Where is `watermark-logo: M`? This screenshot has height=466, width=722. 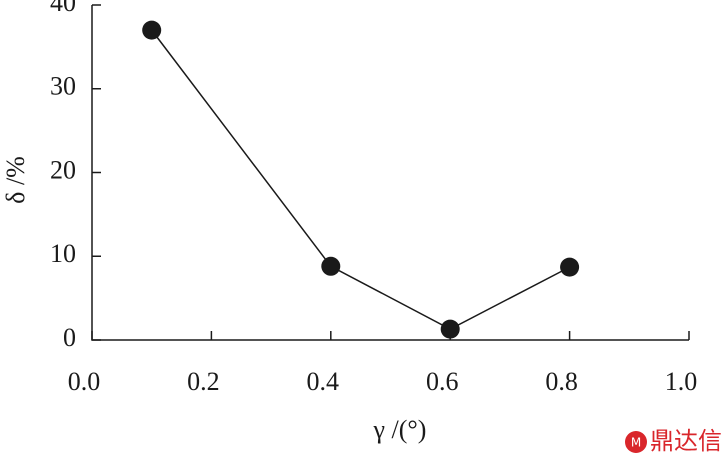
watermark-logo: M is located at coordinates (636, 442).